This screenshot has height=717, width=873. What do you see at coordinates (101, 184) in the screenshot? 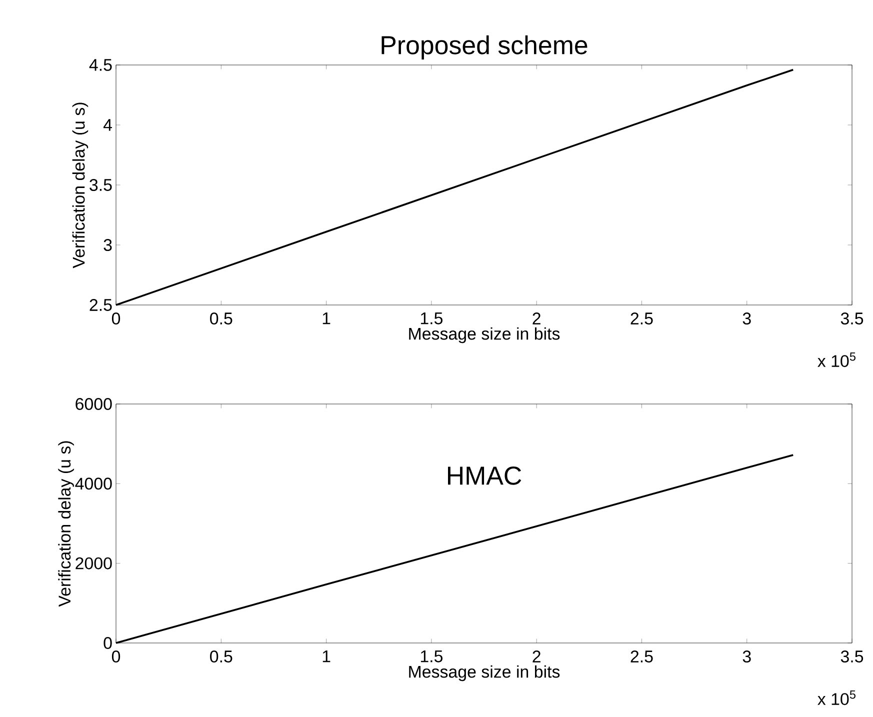
I see `y-tick-label: 3.5` at bounding box center [101, 184].